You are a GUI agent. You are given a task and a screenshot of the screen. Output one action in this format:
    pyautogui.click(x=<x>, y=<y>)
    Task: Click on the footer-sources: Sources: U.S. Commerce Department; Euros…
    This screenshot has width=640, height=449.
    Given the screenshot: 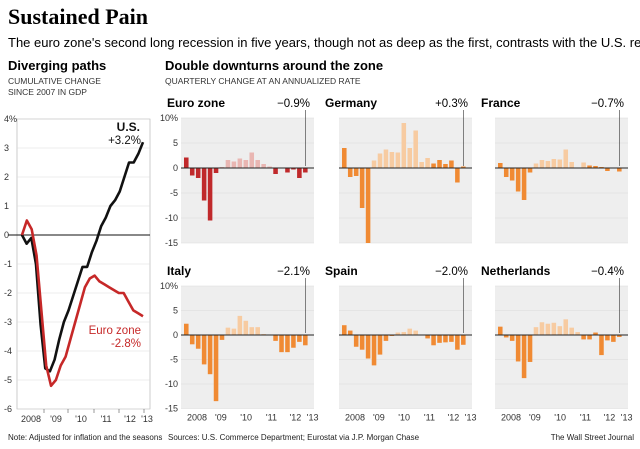 What is the action you would take?
    pyautogui.click(x=294, y=437)
    